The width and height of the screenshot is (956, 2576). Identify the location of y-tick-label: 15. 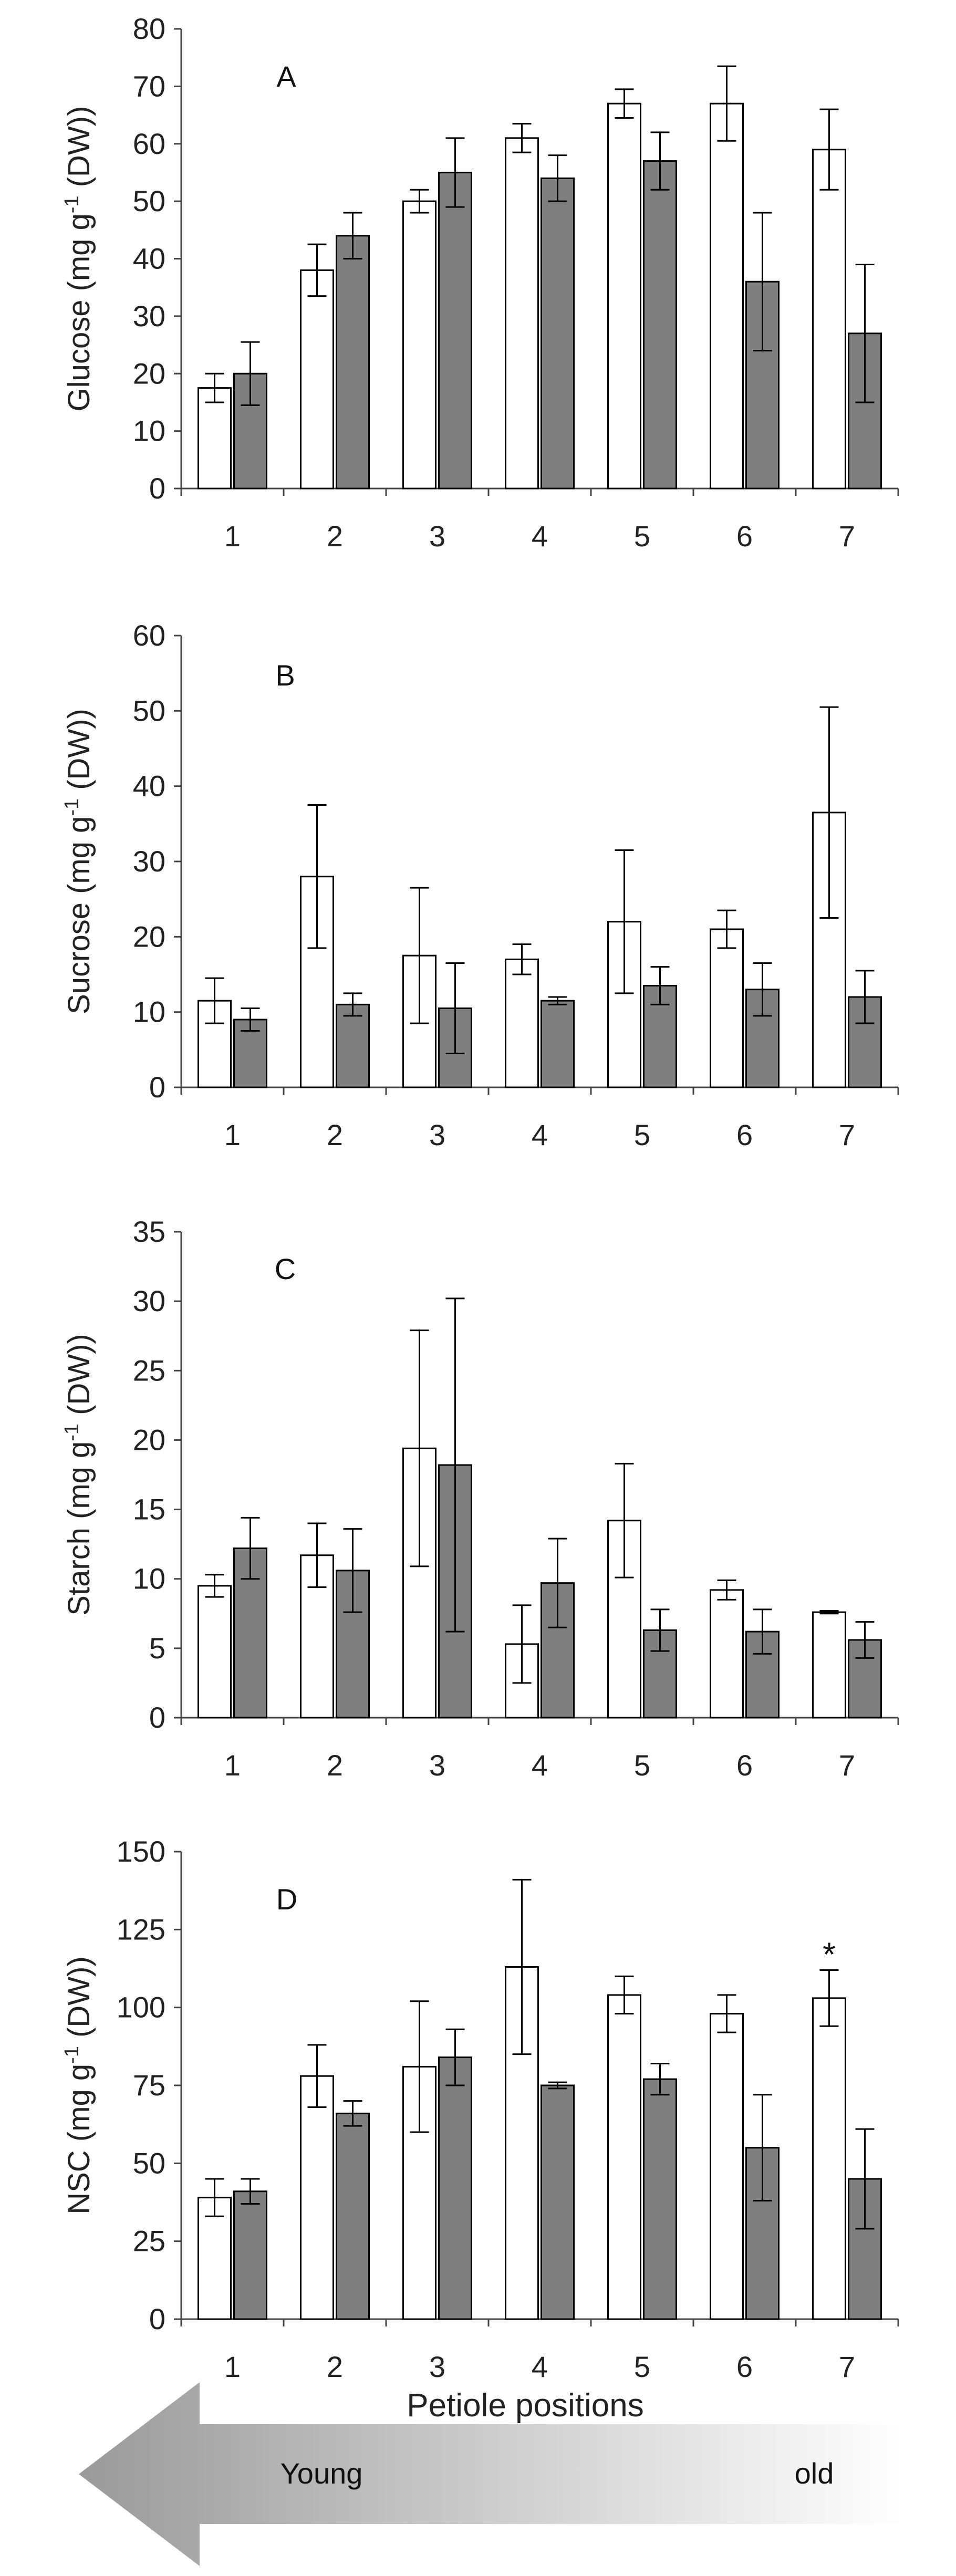
(149, 1509).